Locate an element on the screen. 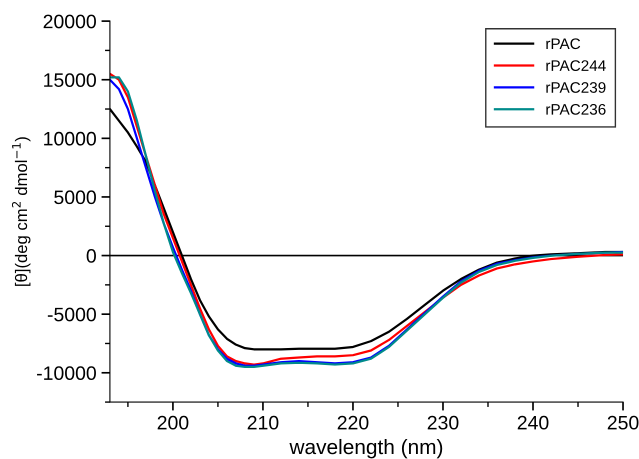 Image resolution: width=639 pixels, height=459 pixels. x-tick-label: 230 is located at coordinates (443, 423).